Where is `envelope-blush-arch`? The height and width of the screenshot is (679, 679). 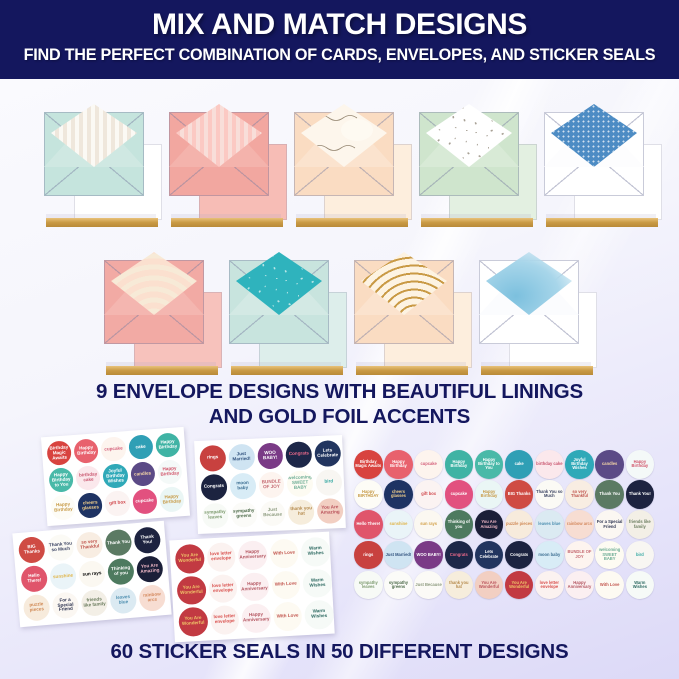 envelope-blush-arch is located at coordinates (163, 313).